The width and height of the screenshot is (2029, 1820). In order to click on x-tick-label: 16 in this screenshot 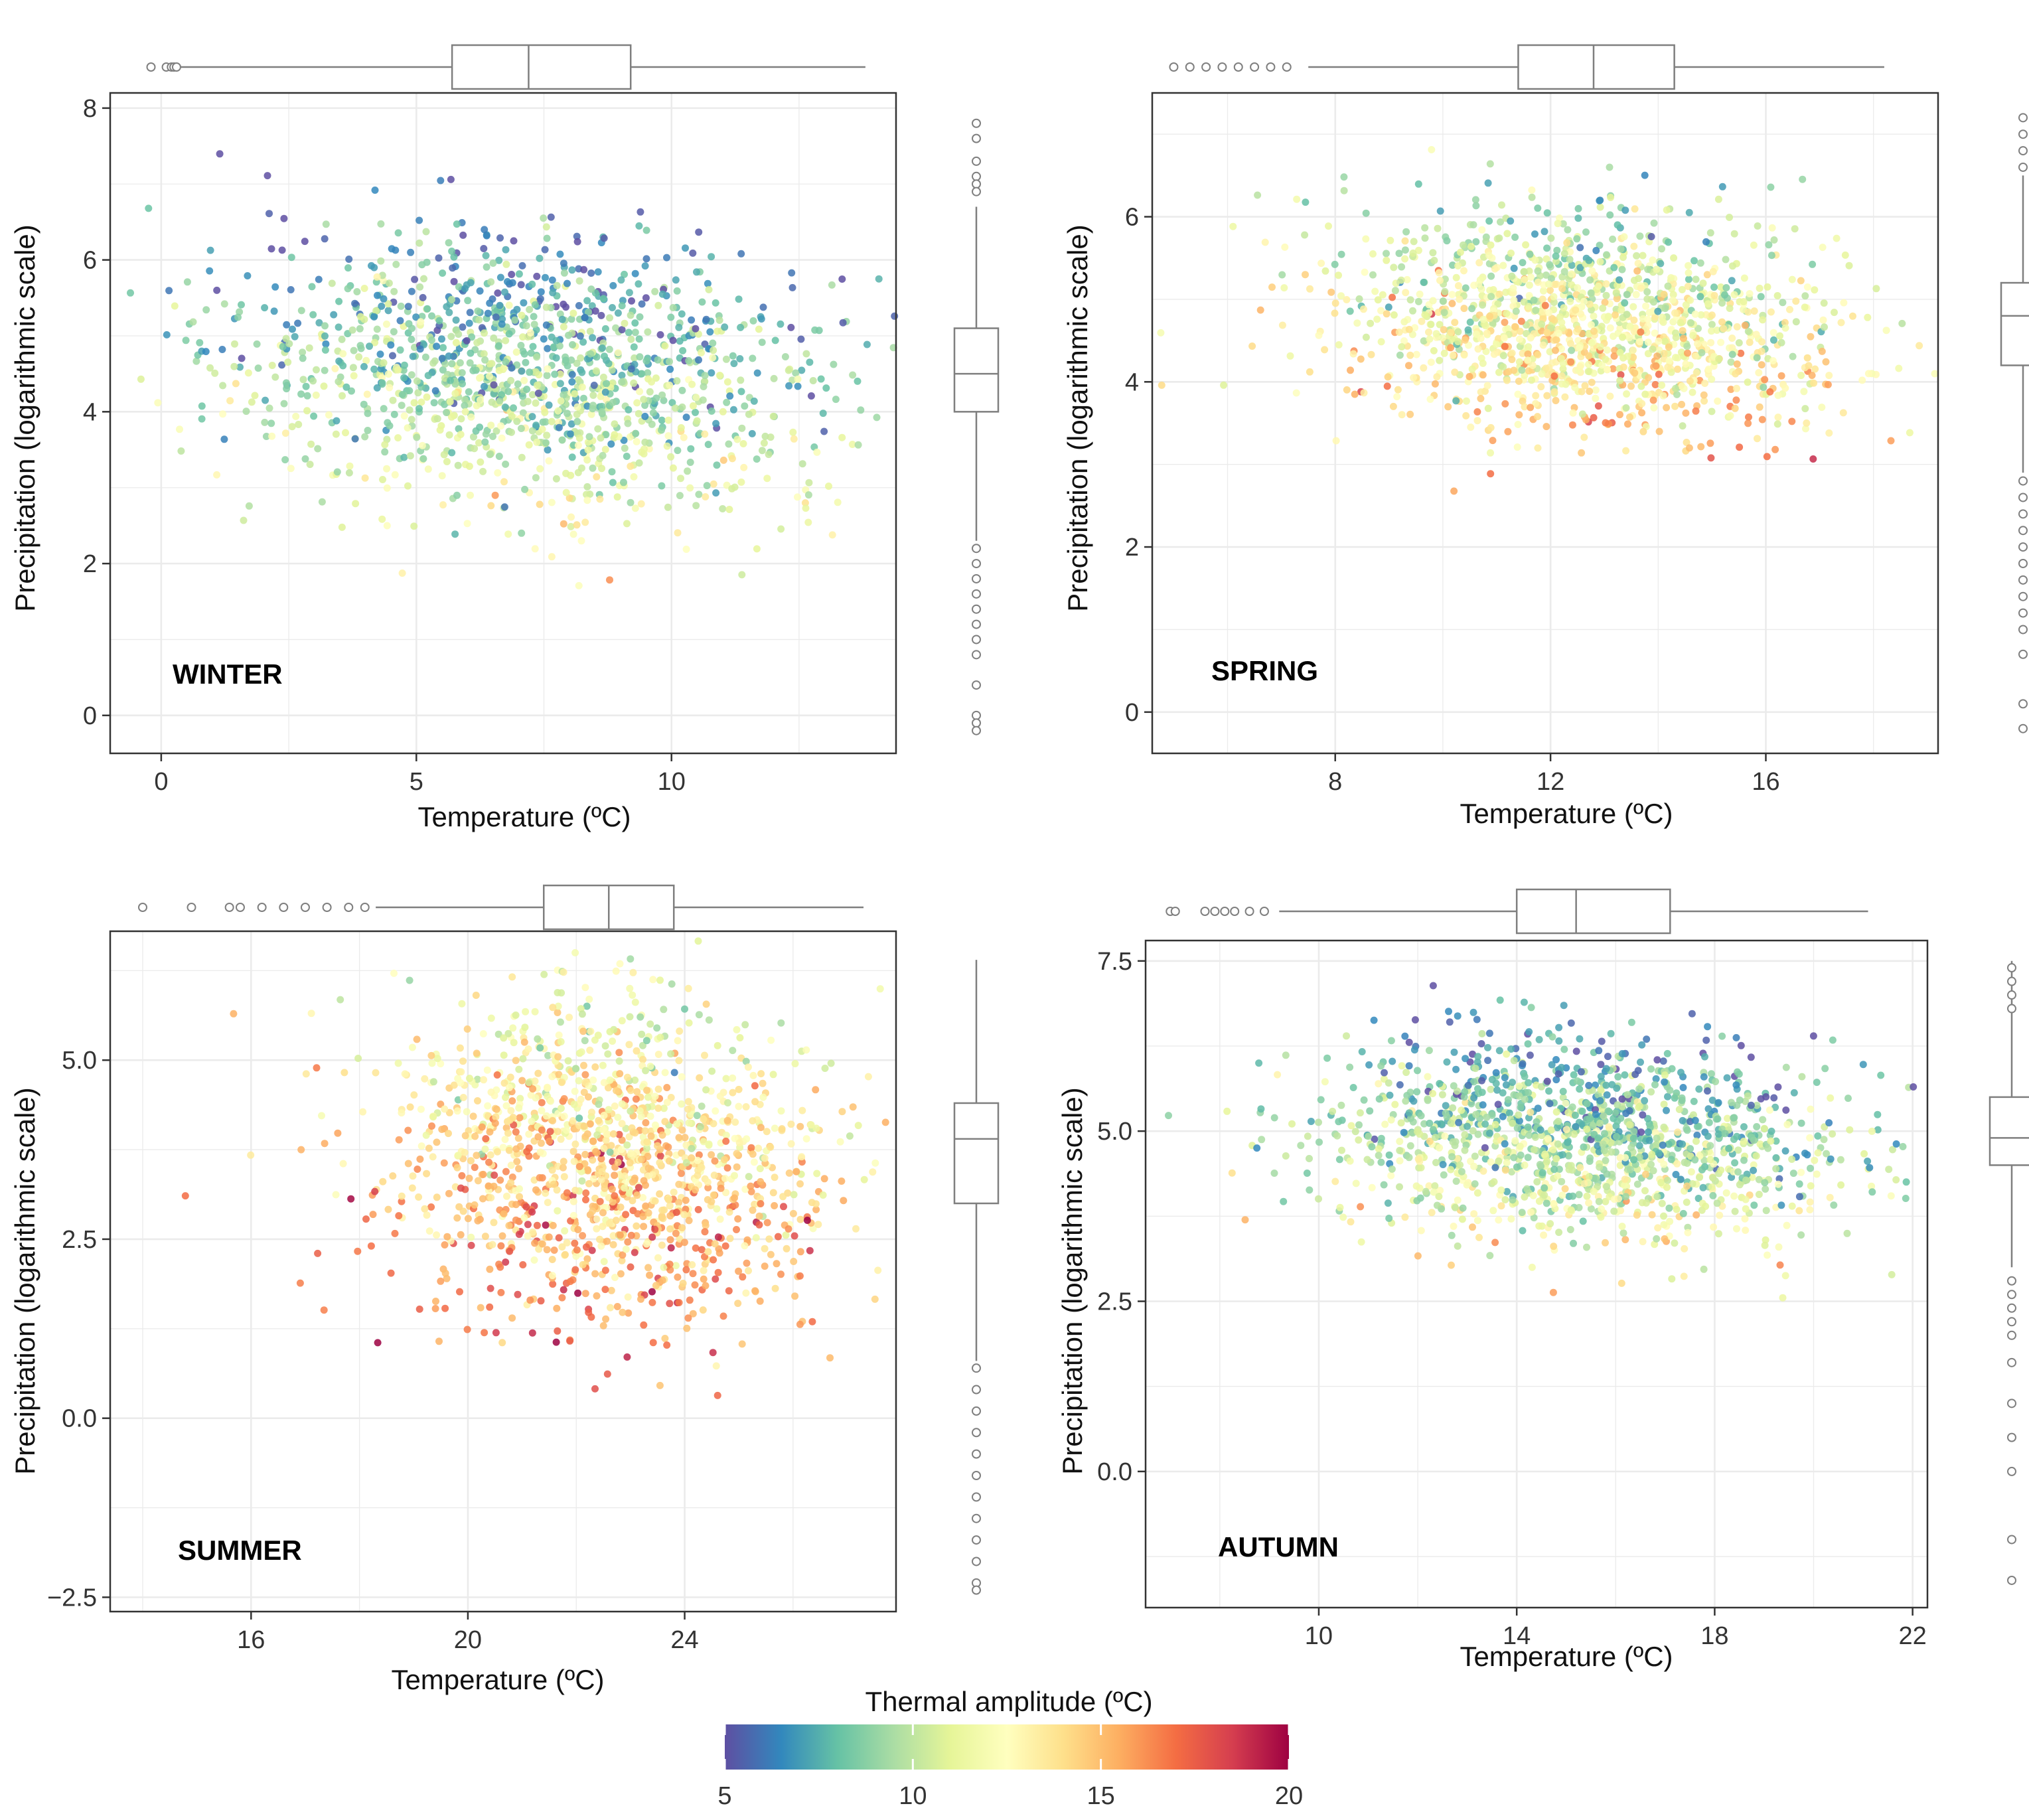, I will do `click(251, 1640)`.